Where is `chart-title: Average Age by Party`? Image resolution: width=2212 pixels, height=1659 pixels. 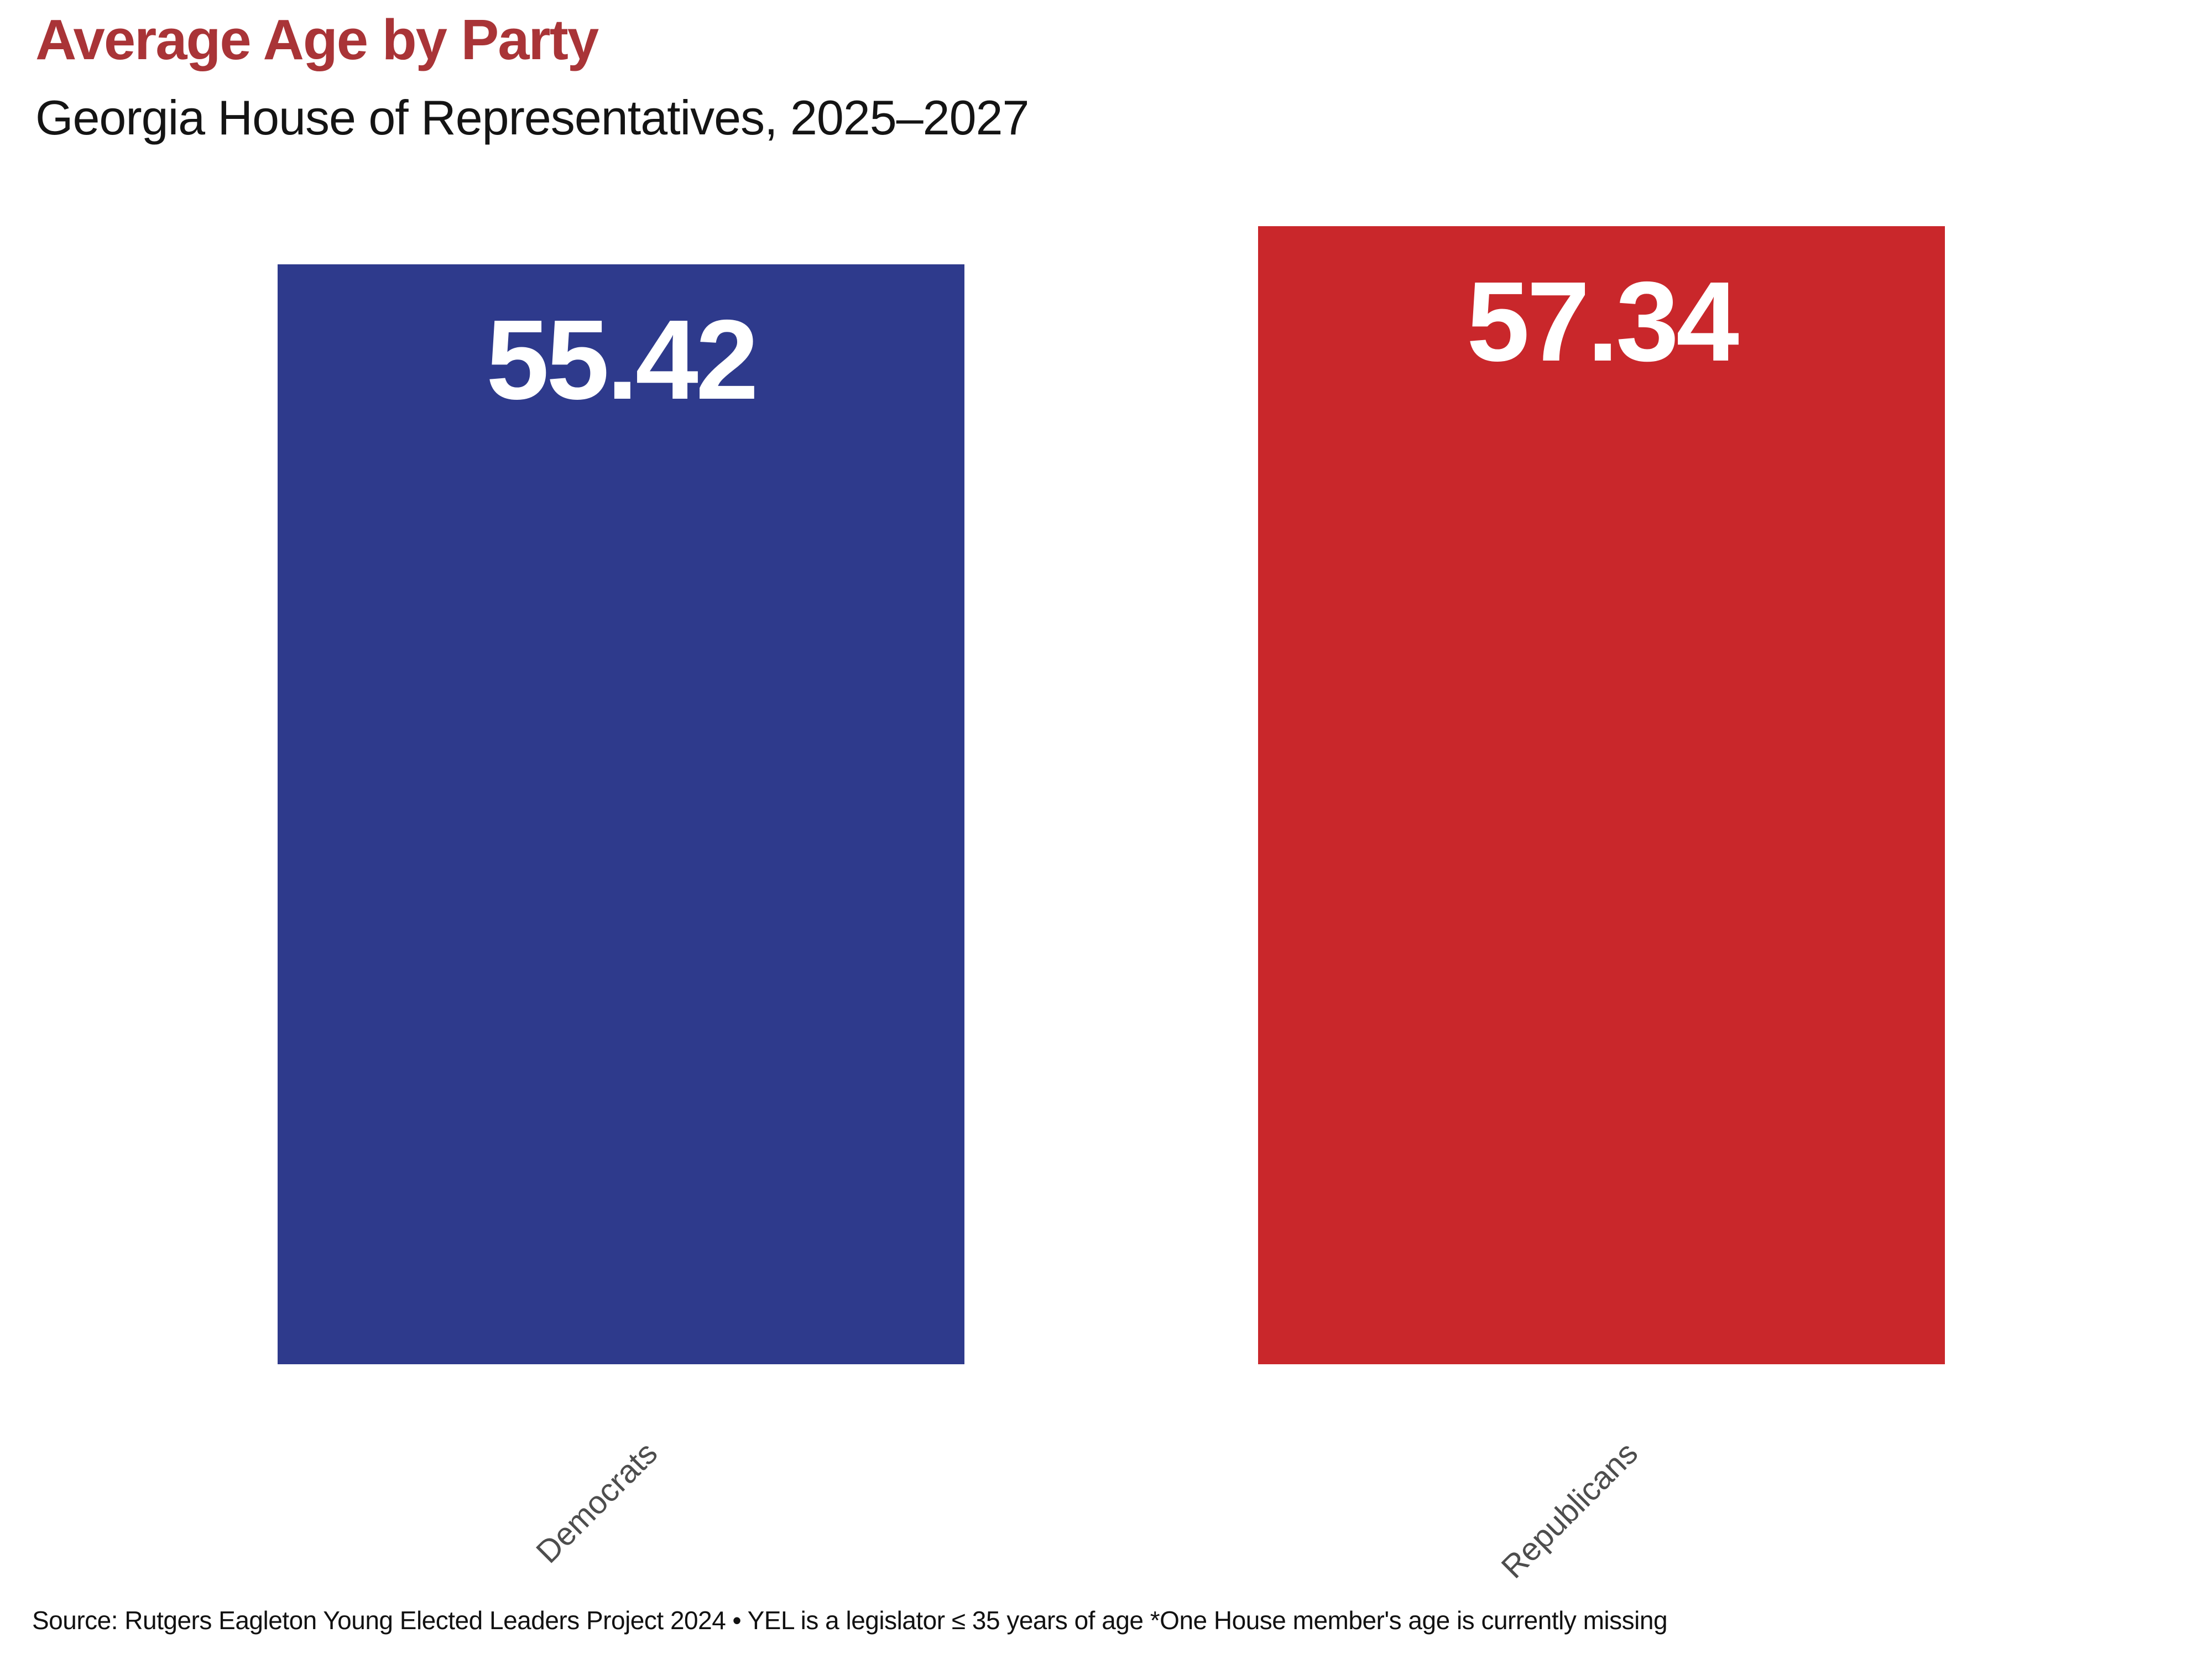
chart-title: Average Age by Party is located at coordinates (317, 40).